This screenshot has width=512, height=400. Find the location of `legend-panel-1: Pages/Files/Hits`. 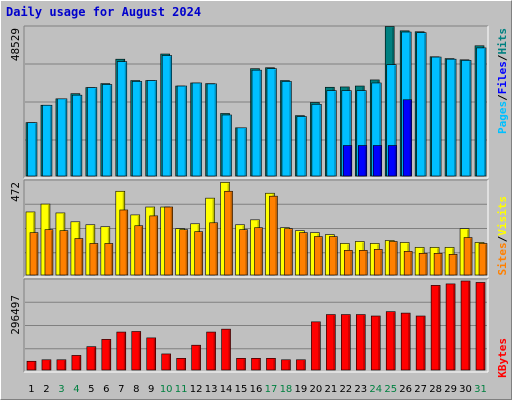

legend-panel-1: Pages/Files/Hits is located at coordinates (502, 81).